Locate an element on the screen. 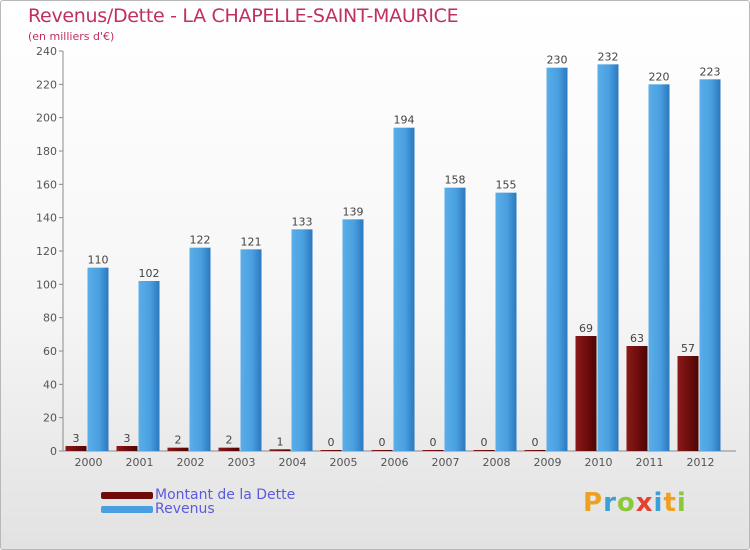 This screenshot has height=550, width=750. y-tick-label: 60 is located at coordinates (50, 351).